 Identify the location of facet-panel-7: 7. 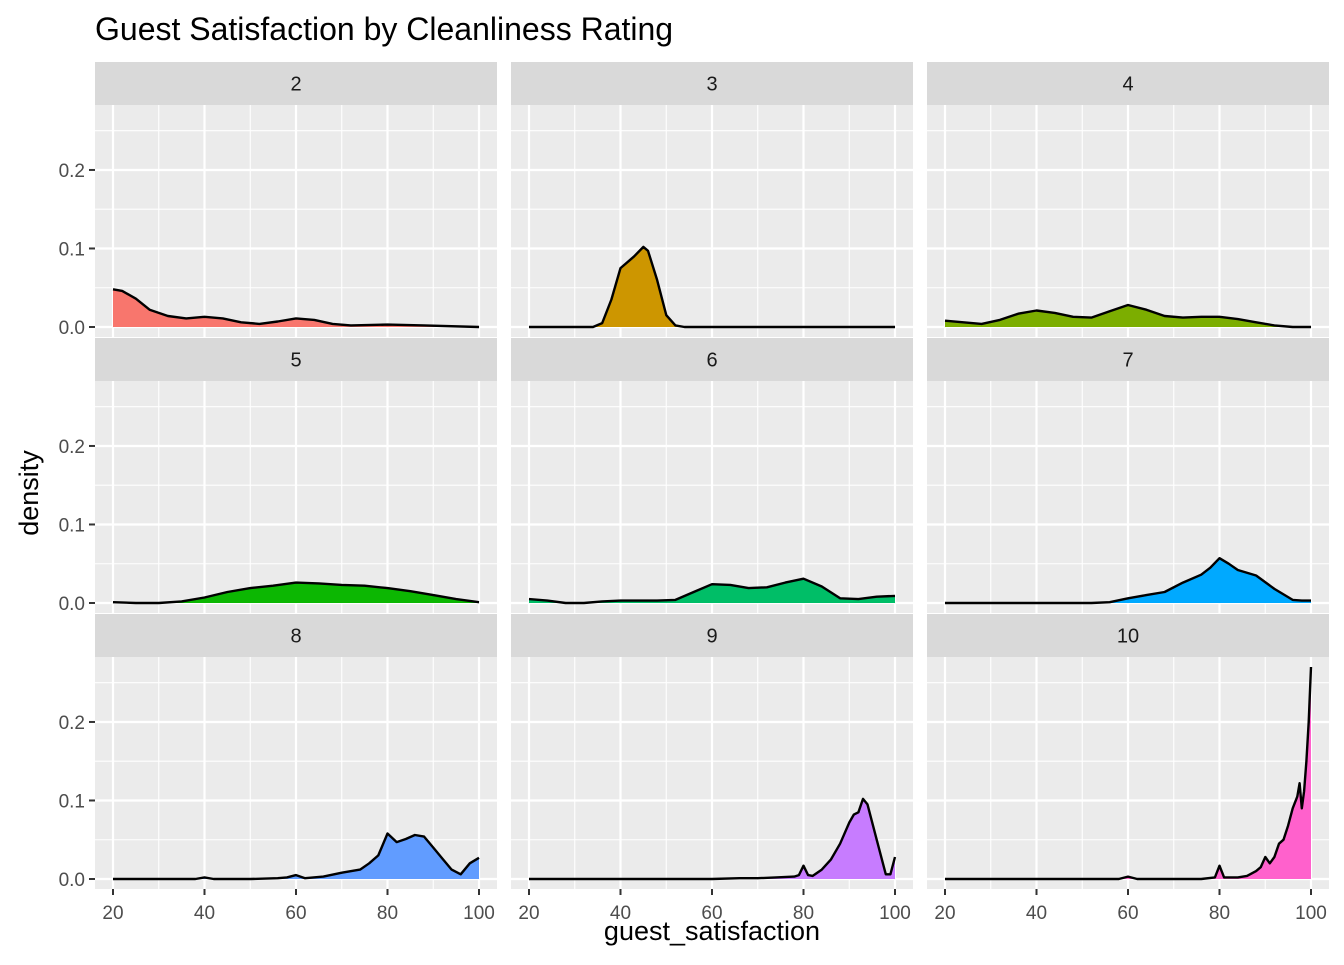
(1128, 475).